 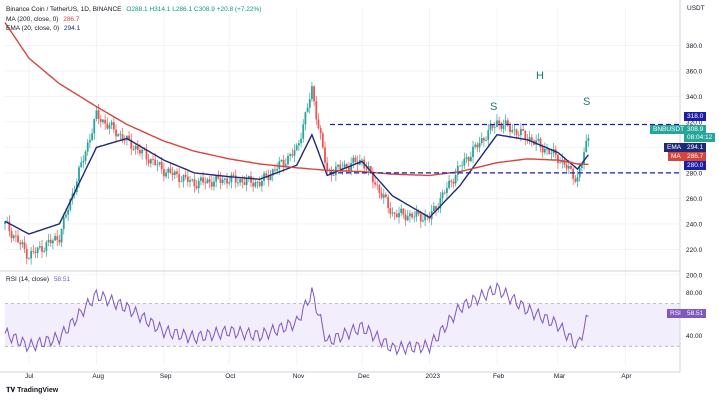 I want to click on rsi-label: RSI (14, close), so click(x=27, y=279).